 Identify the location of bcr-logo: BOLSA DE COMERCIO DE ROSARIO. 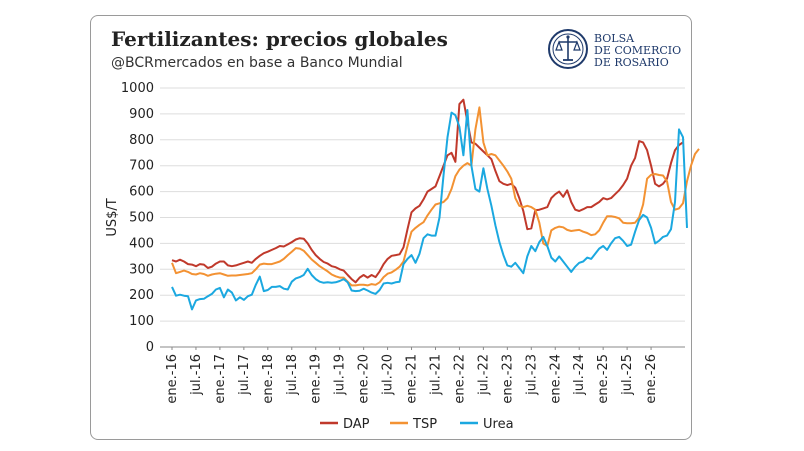
(616, 51).